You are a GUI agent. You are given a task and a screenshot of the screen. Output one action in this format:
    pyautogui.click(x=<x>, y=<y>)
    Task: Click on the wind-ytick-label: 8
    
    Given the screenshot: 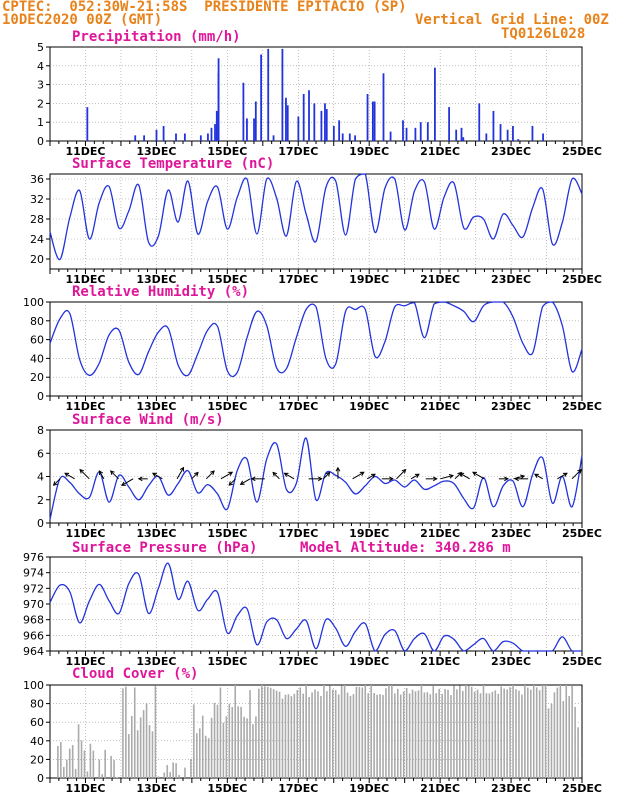 What is the action you would take?
    pyautogui.click(x=40, y=430)
    